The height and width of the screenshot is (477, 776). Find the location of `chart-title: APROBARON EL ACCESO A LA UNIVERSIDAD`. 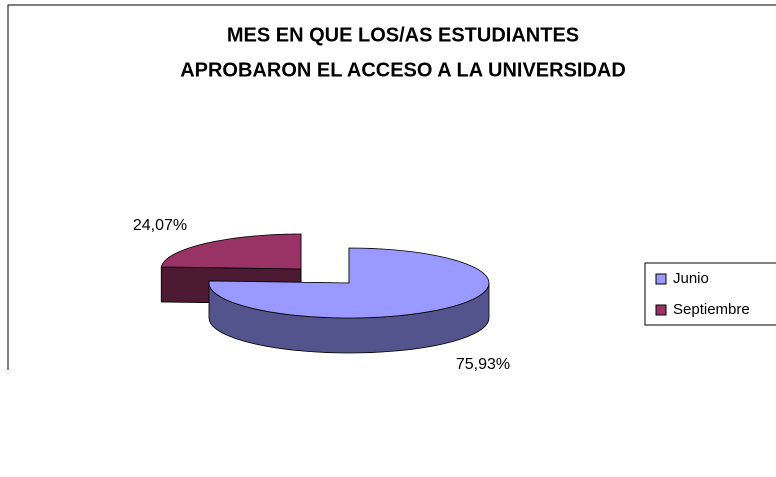

chart-title: APROBARON EL ACCESO A LA UNIVERSIDAD is located at coordinates (403, 70).